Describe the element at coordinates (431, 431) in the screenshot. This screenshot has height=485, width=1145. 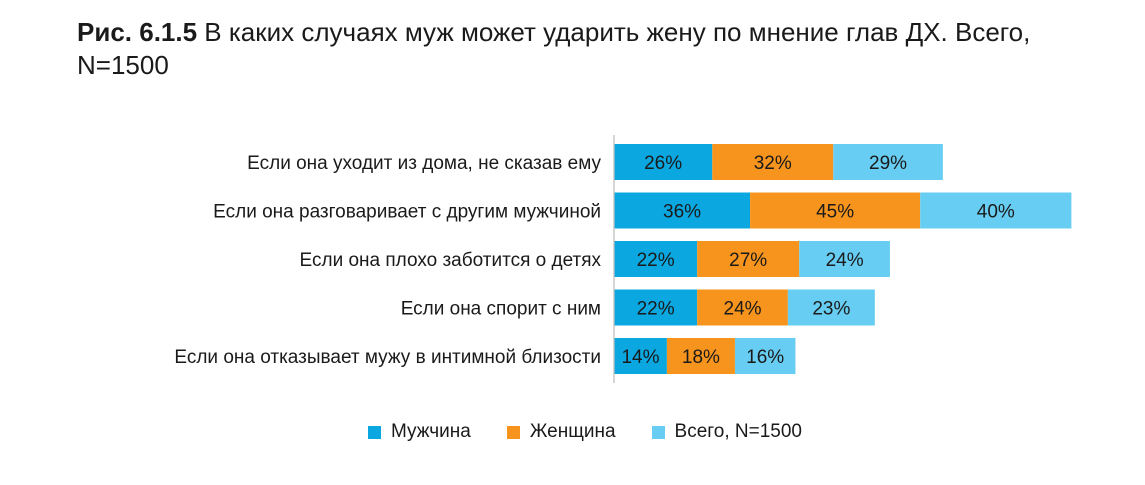
I see `legend-label-man: Мужчина` at that location.